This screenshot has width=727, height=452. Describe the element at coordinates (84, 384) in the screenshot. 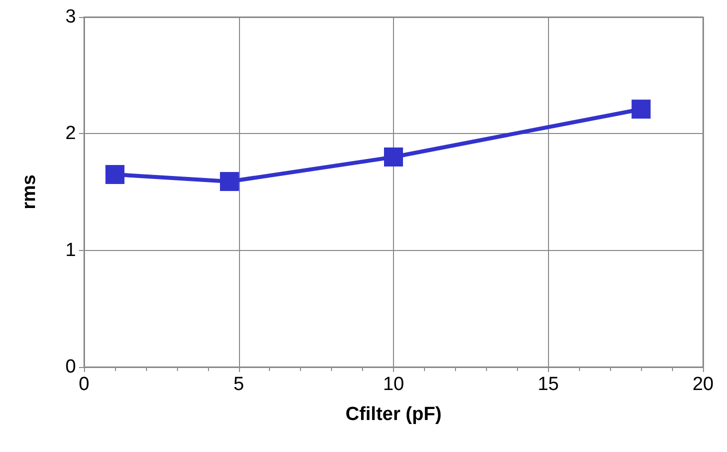

I see `x-tick-label: 0` at that location.